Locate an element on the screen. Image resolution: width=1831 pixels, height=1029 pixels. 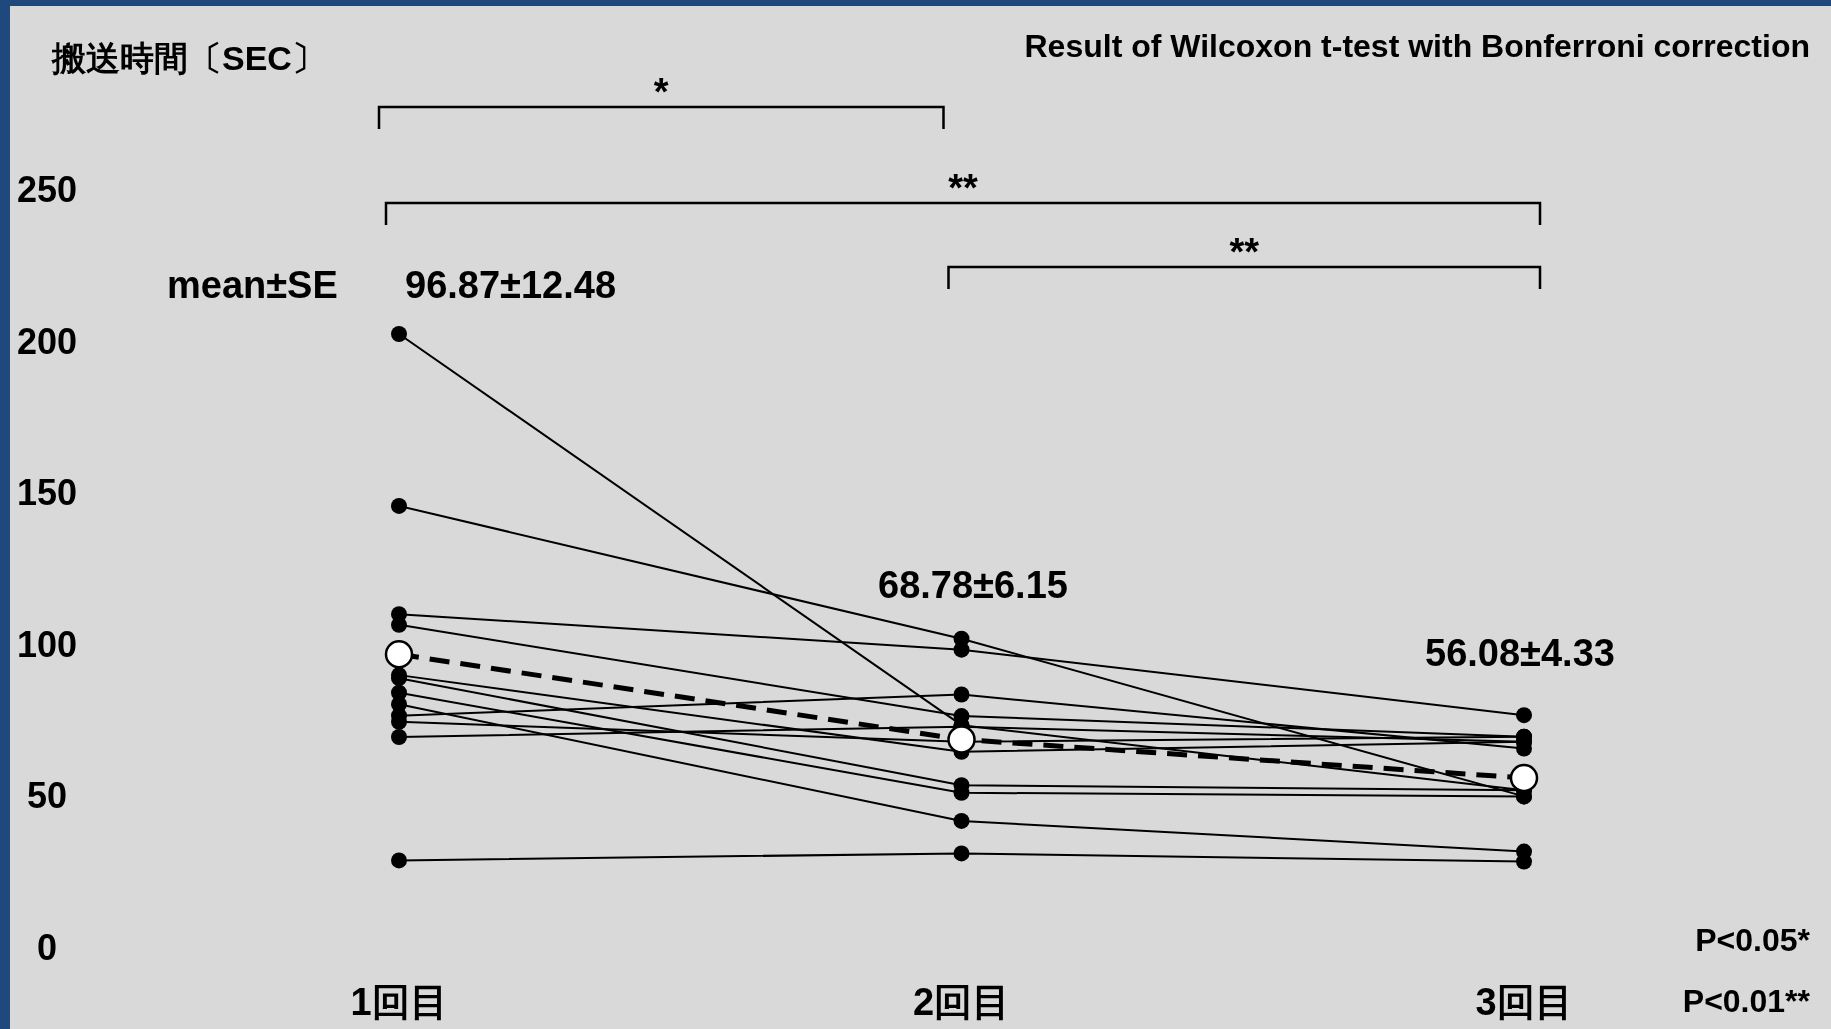
annotation: 56.08±4.33 is located at coordinates (1520, 653).